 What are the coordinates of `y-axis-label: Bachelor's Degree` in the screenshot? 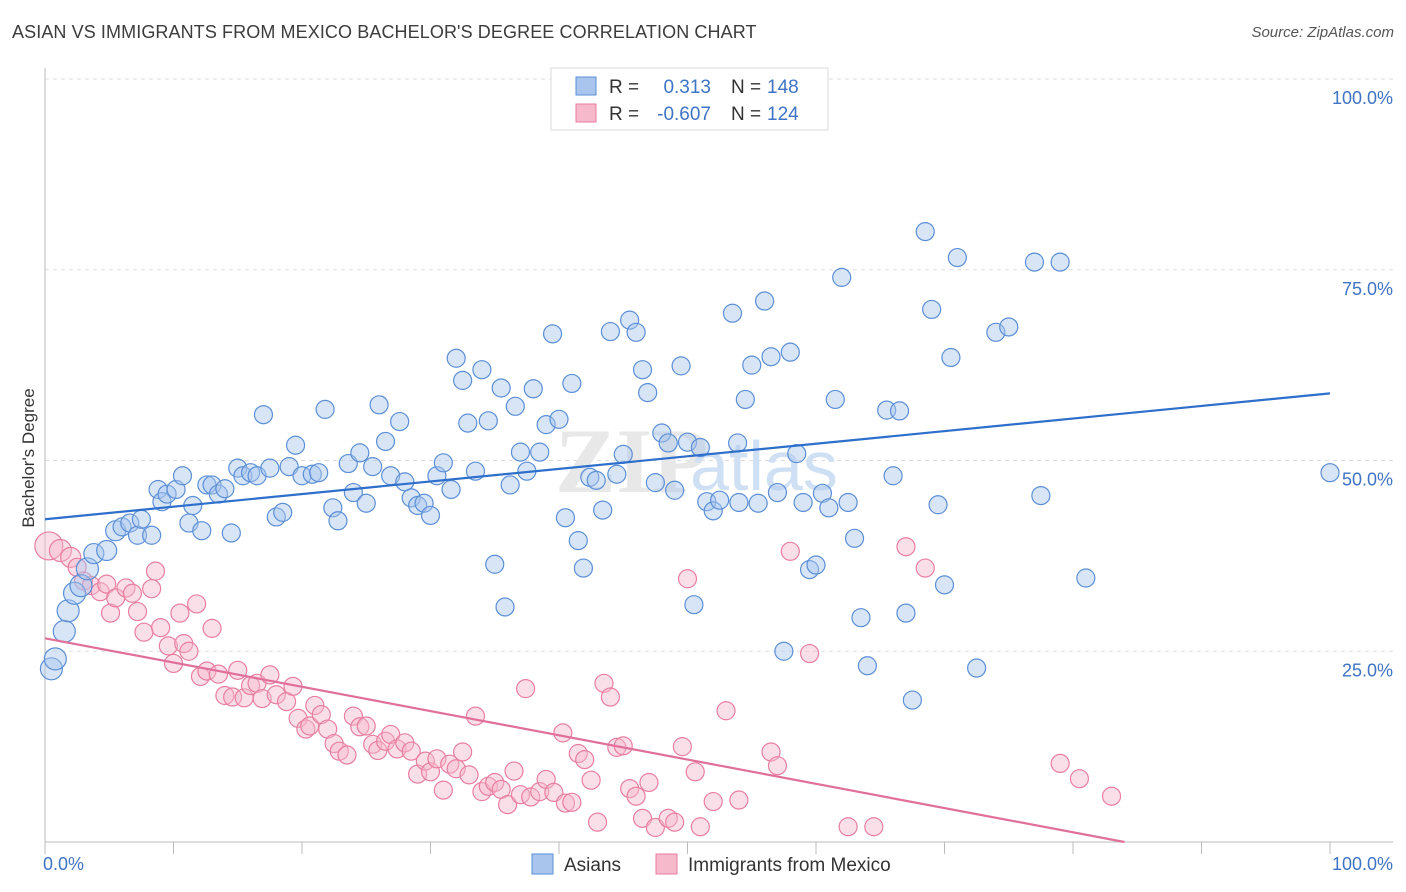 It's located at (28, 457).